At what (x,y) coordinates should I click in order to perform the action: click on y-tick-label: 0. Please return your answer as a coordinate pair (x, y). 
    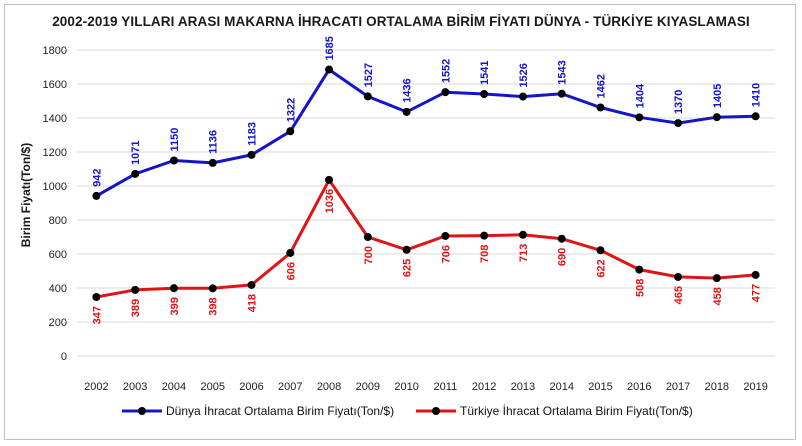
    Looking at the image, I should click on (64, 357).